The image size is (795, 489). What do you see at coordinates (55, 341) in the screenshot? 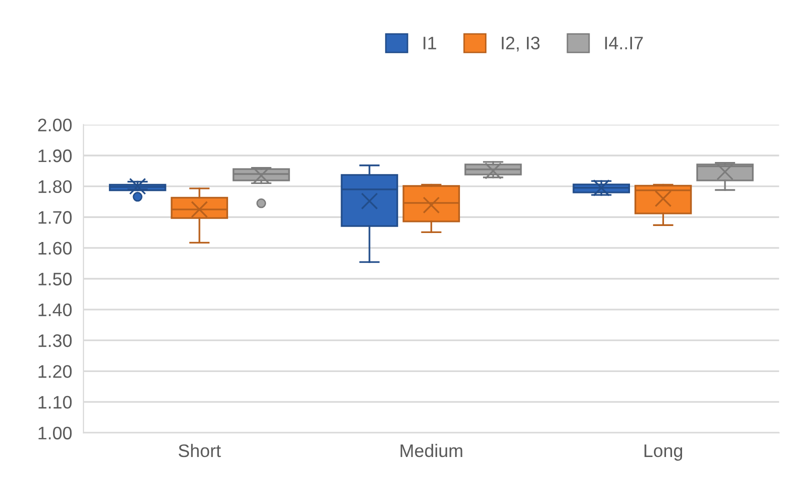
I see `y-tick-label: 1.30` at bounding box center [55, 341].